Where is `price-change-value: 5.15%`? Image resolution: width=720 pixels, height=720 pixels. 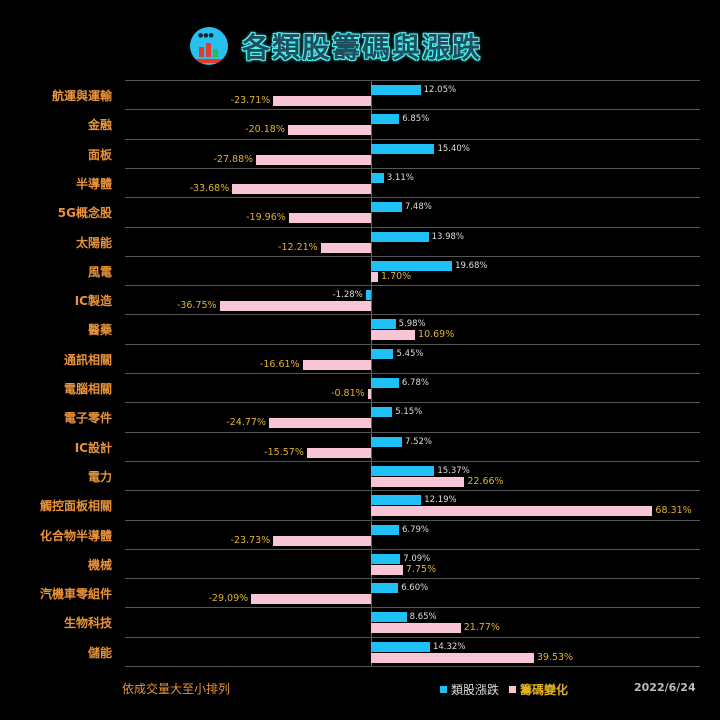
price-change-value: 5.15% is located at coordinates (409, 412).